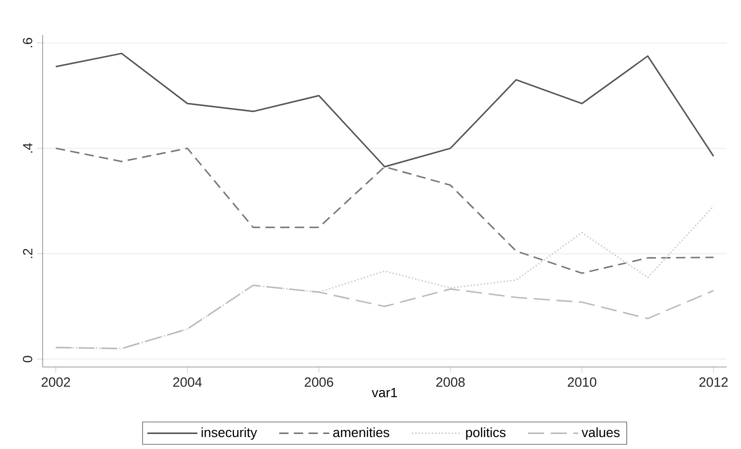 This screenshot has height=449, width=741. Describe the element at coordinates (450, 382) in the screenshot. I see `x-tick-label: 2008` at that location.